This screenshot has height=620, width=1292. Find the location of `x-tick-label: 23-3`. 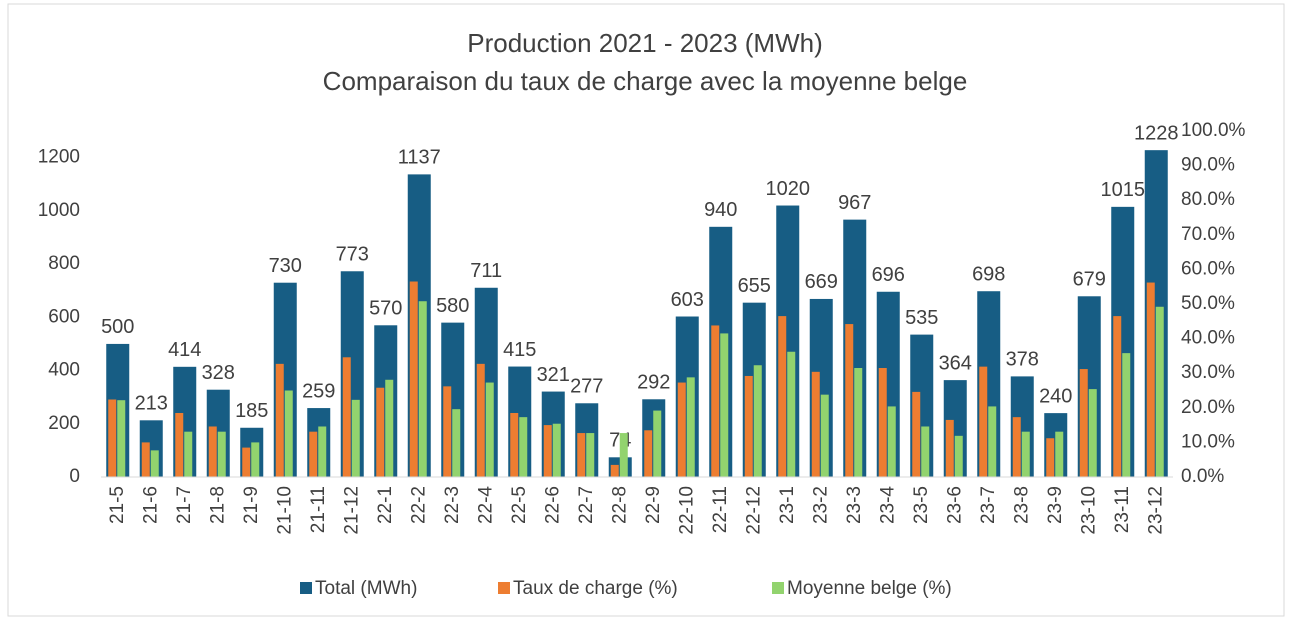

x-tick-label: 23-3 is located at coordinates (854, 505).